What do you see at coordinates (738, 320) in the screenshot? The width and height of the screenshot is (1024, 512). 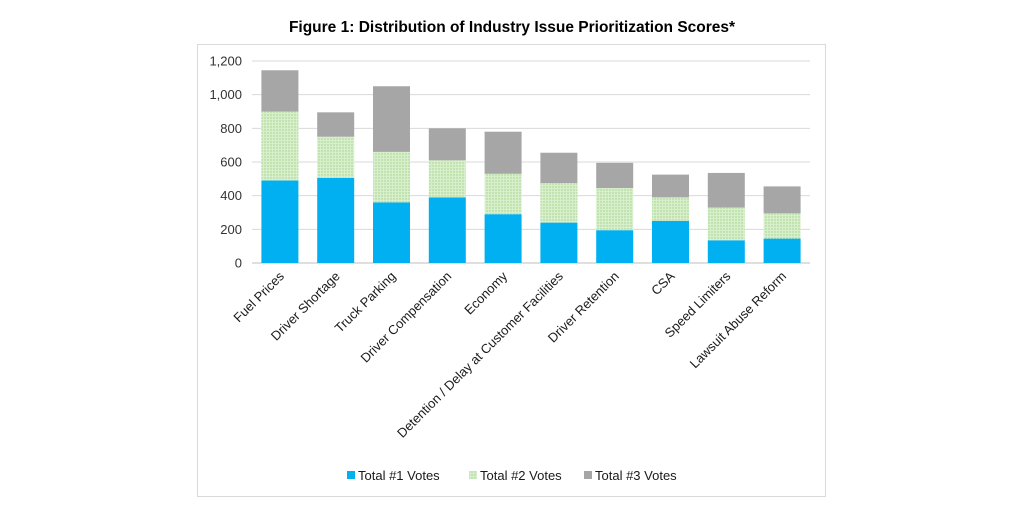 I see `x-category-label: Lawsuit Abuse Reform` at bounding box center [738, 320].